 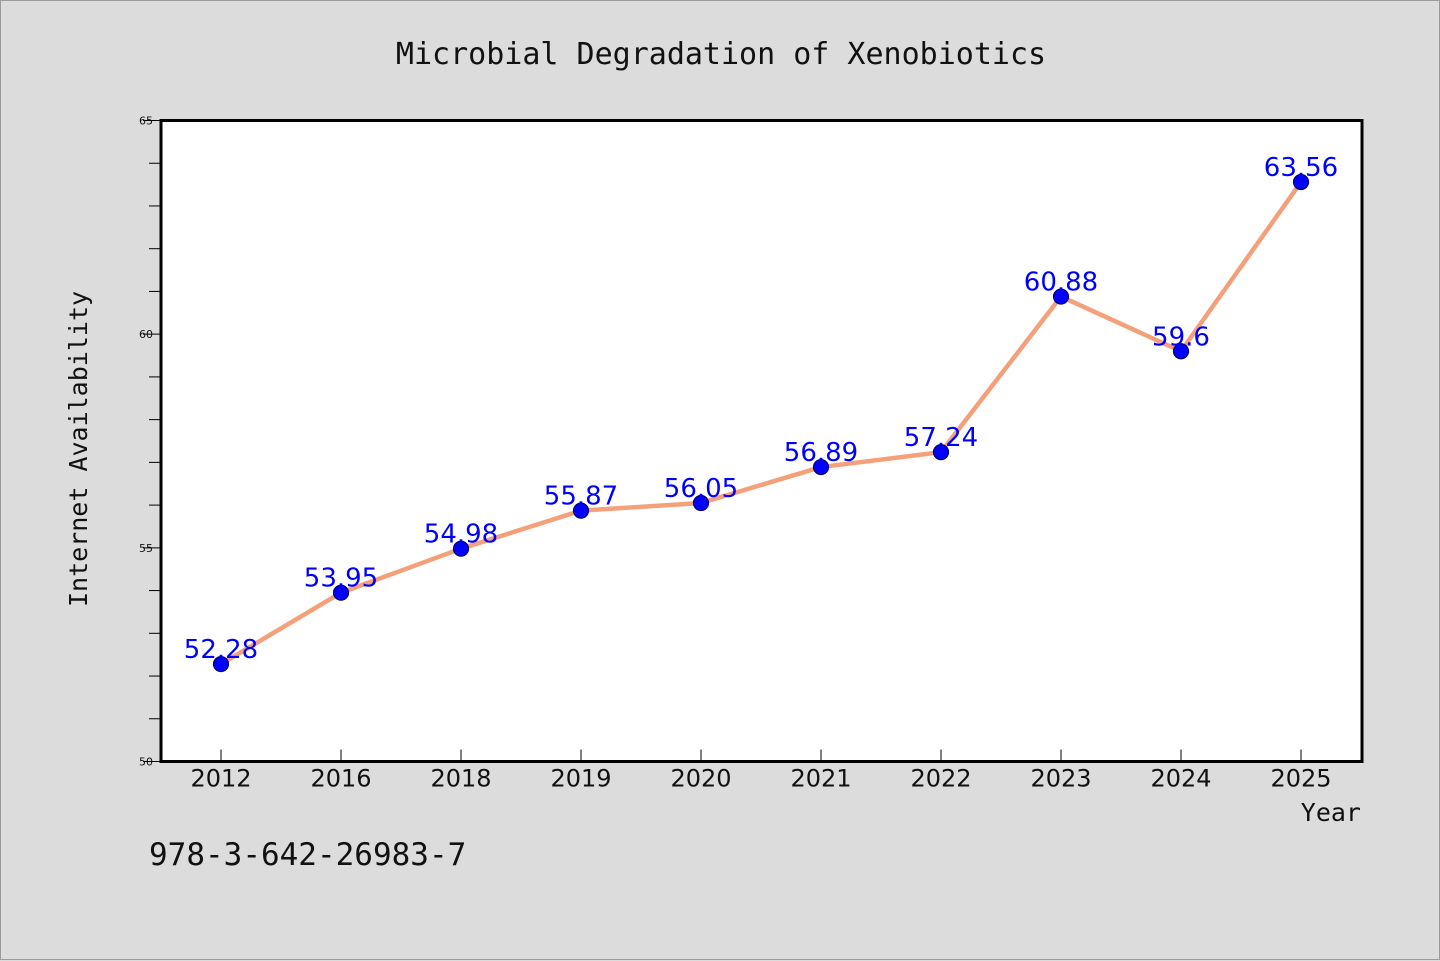 What do you see at coordinates (340, 779) in the screenshot?
I see `x-tick-label: 2016` at bounding box center [340, 779].